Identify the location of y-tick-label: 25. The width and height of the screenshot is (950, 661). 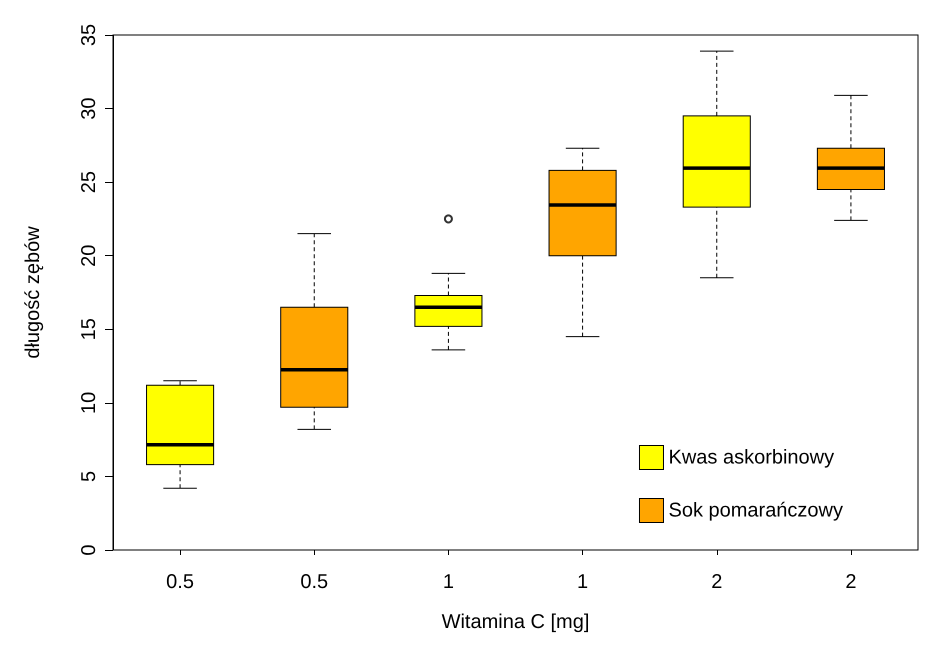
(89, 182).